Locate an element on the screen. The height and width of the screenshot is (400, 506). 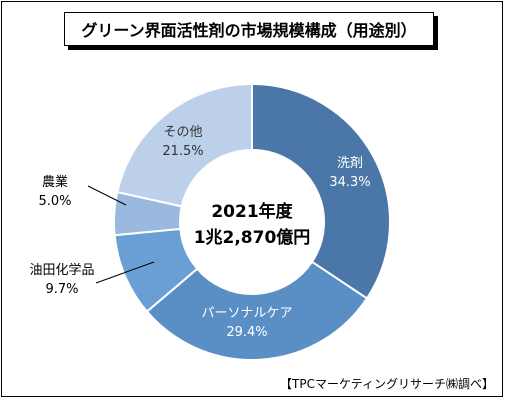
value-personal-care: 29.4% is located at coordinates (246, 332).